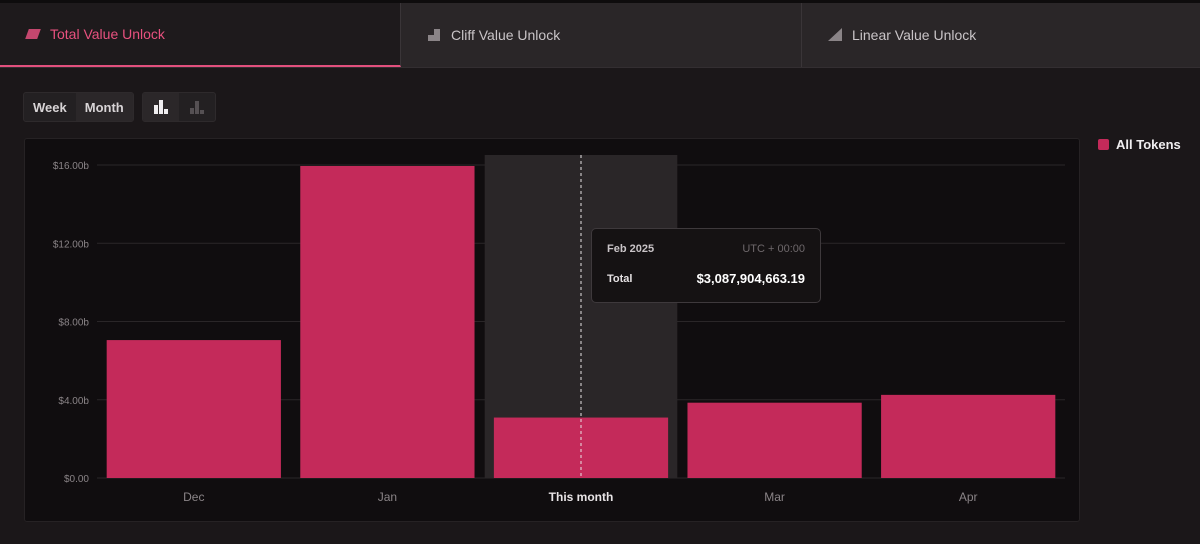  I want to click on tab-total-value-unlock: Total Value Unlock, so click(200, 35).